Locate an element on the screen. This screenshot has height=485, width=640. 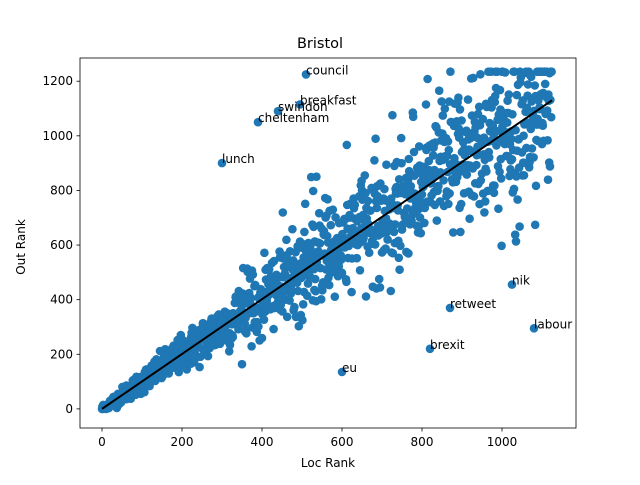
y-tick-label: 1000 is located at coordinates (57, 136).